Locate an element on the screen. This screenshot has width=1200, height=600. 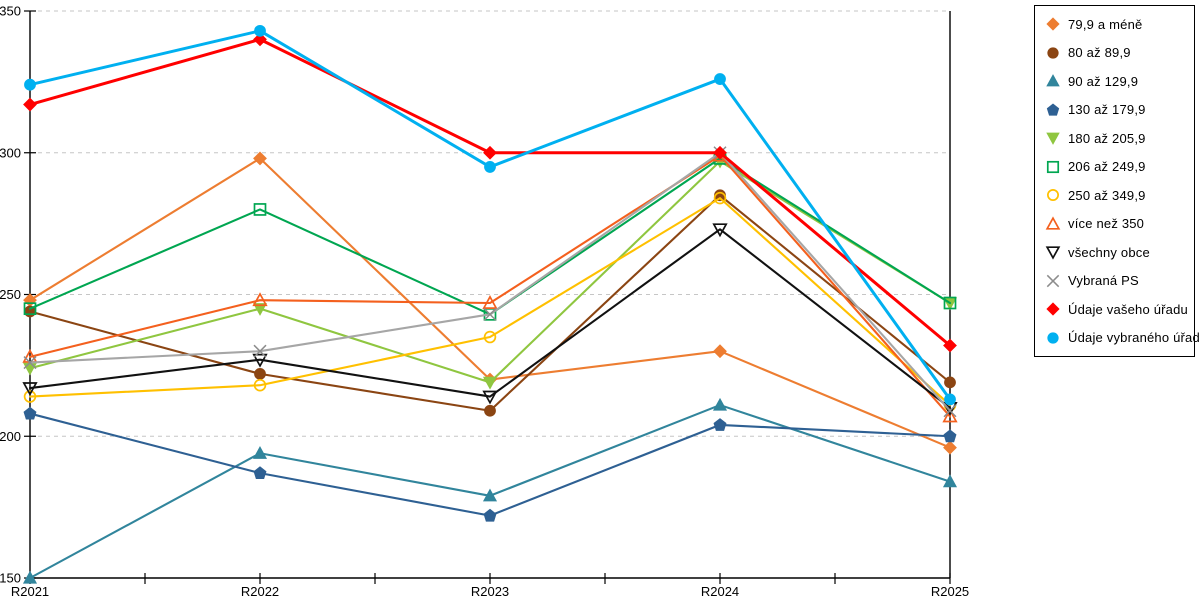
data-point-s7-R2023 is located at coordinates (490, 302).